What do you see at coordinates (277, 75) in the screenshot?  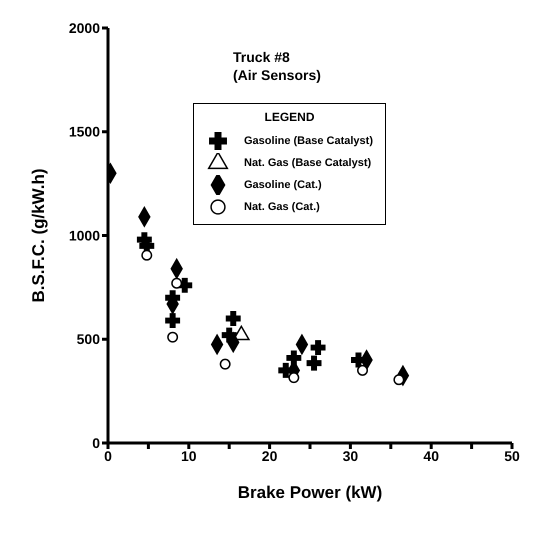 I see `text: (Air Sensors)` at bounding box center [277, 75].